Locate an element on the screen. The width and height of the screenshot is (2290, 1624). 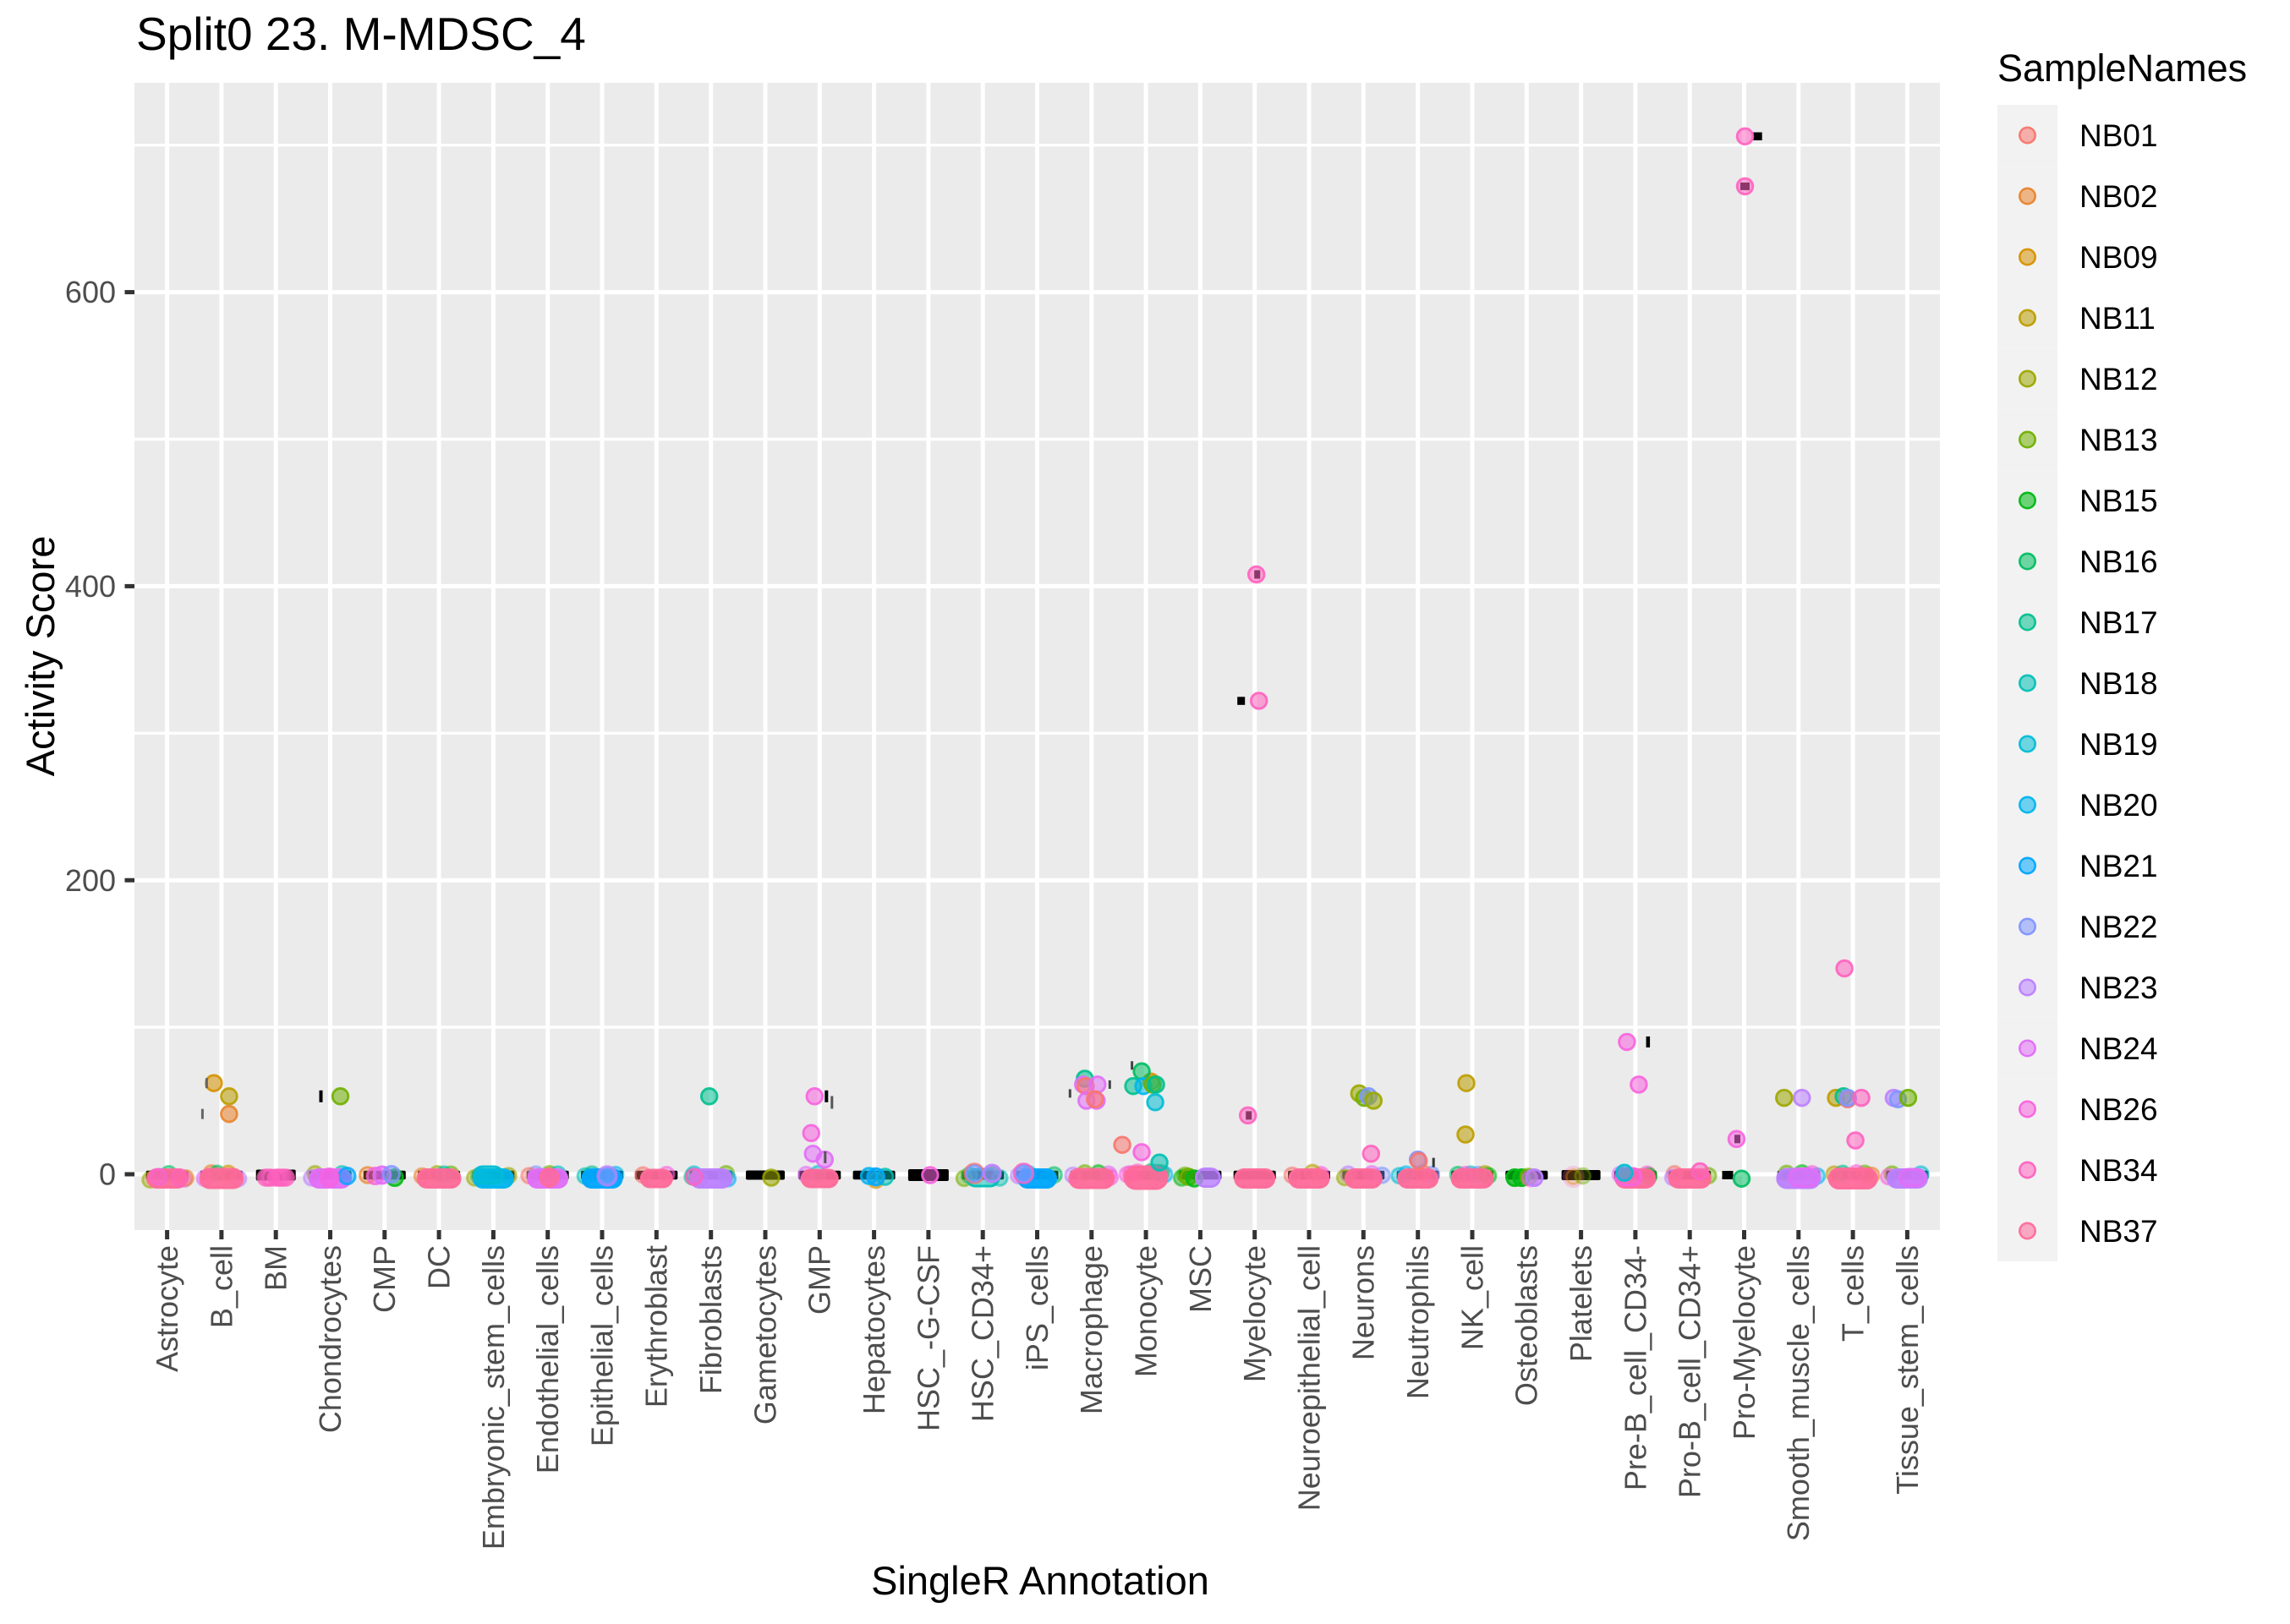
svg-text: CMP is located at coordinates (384, 1279).